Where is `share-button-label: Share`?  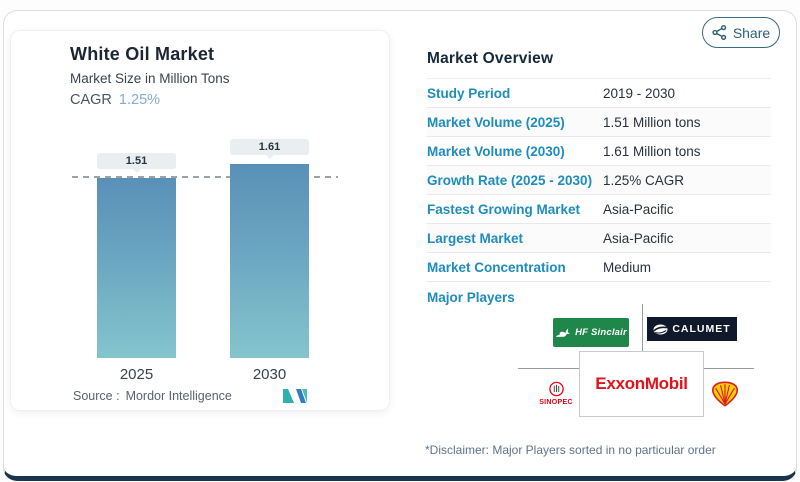
share-button-label: Share is located at coordinates (751, 32).